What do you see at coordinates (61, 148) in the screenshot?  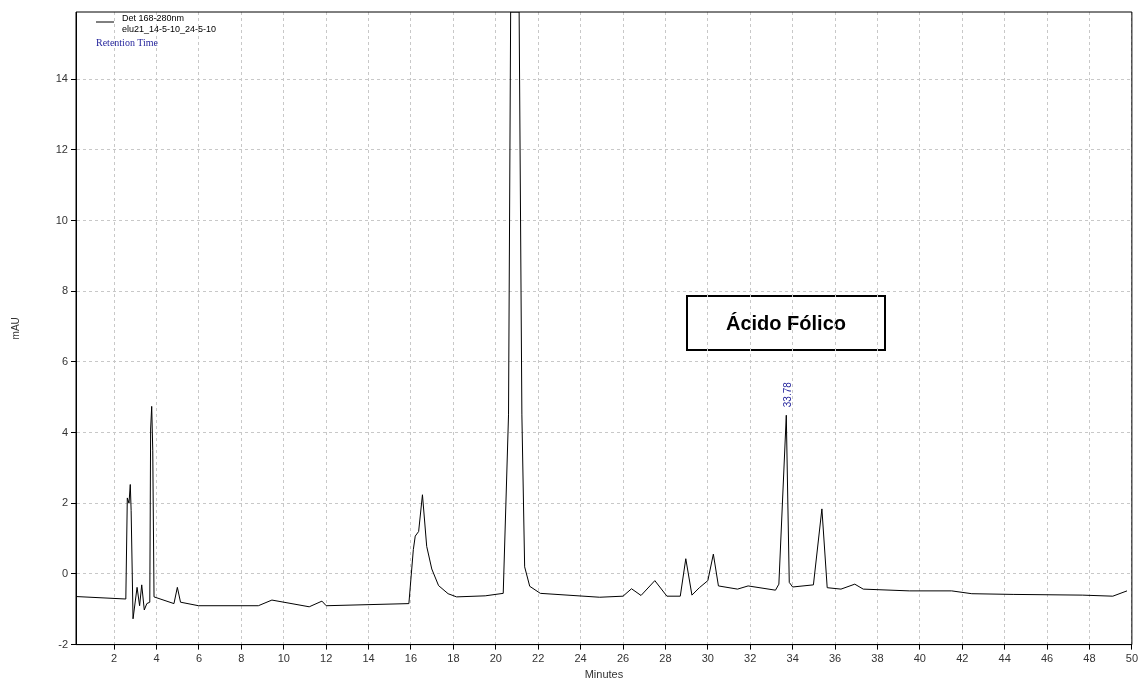 I see `y-tick-label: 12` at bounding box center [61, 148].